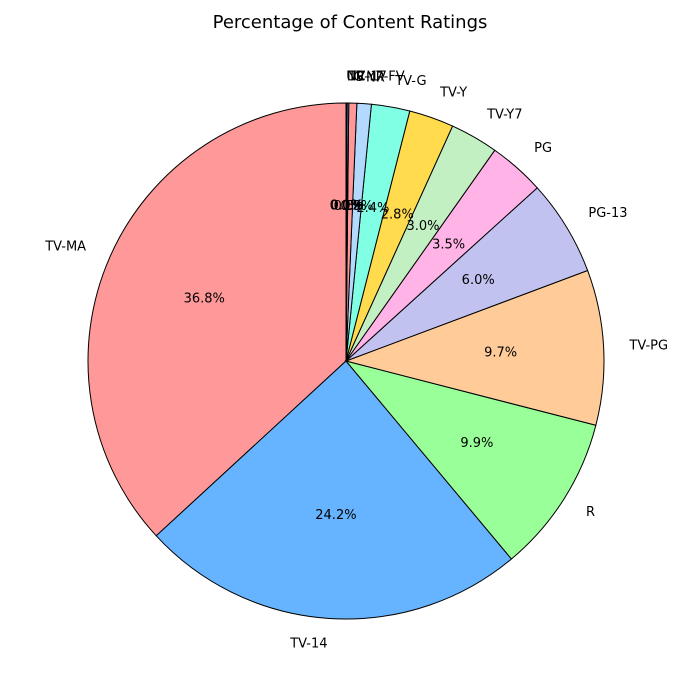  What do you see at coordinates (648, 345) in the screenshot?
I see `slice-label-tv-pg: TV-PG` at bounding box center [648, 345].